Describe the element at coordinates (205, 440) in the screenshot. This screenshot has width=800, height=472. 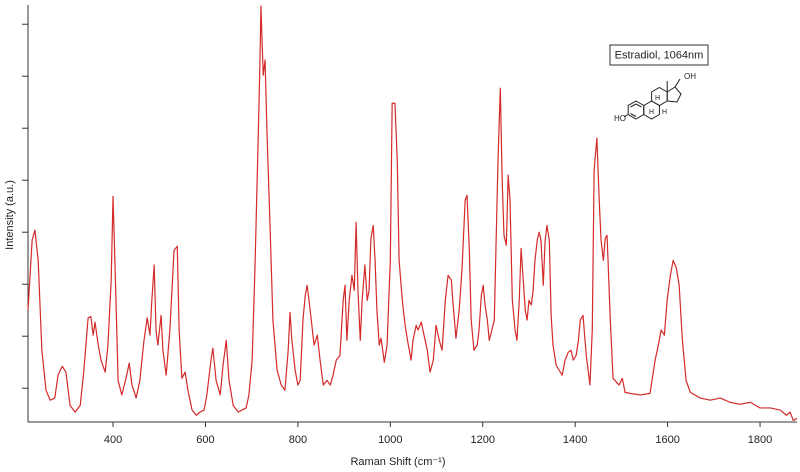
I see `x-tick-label: 600` at that location.